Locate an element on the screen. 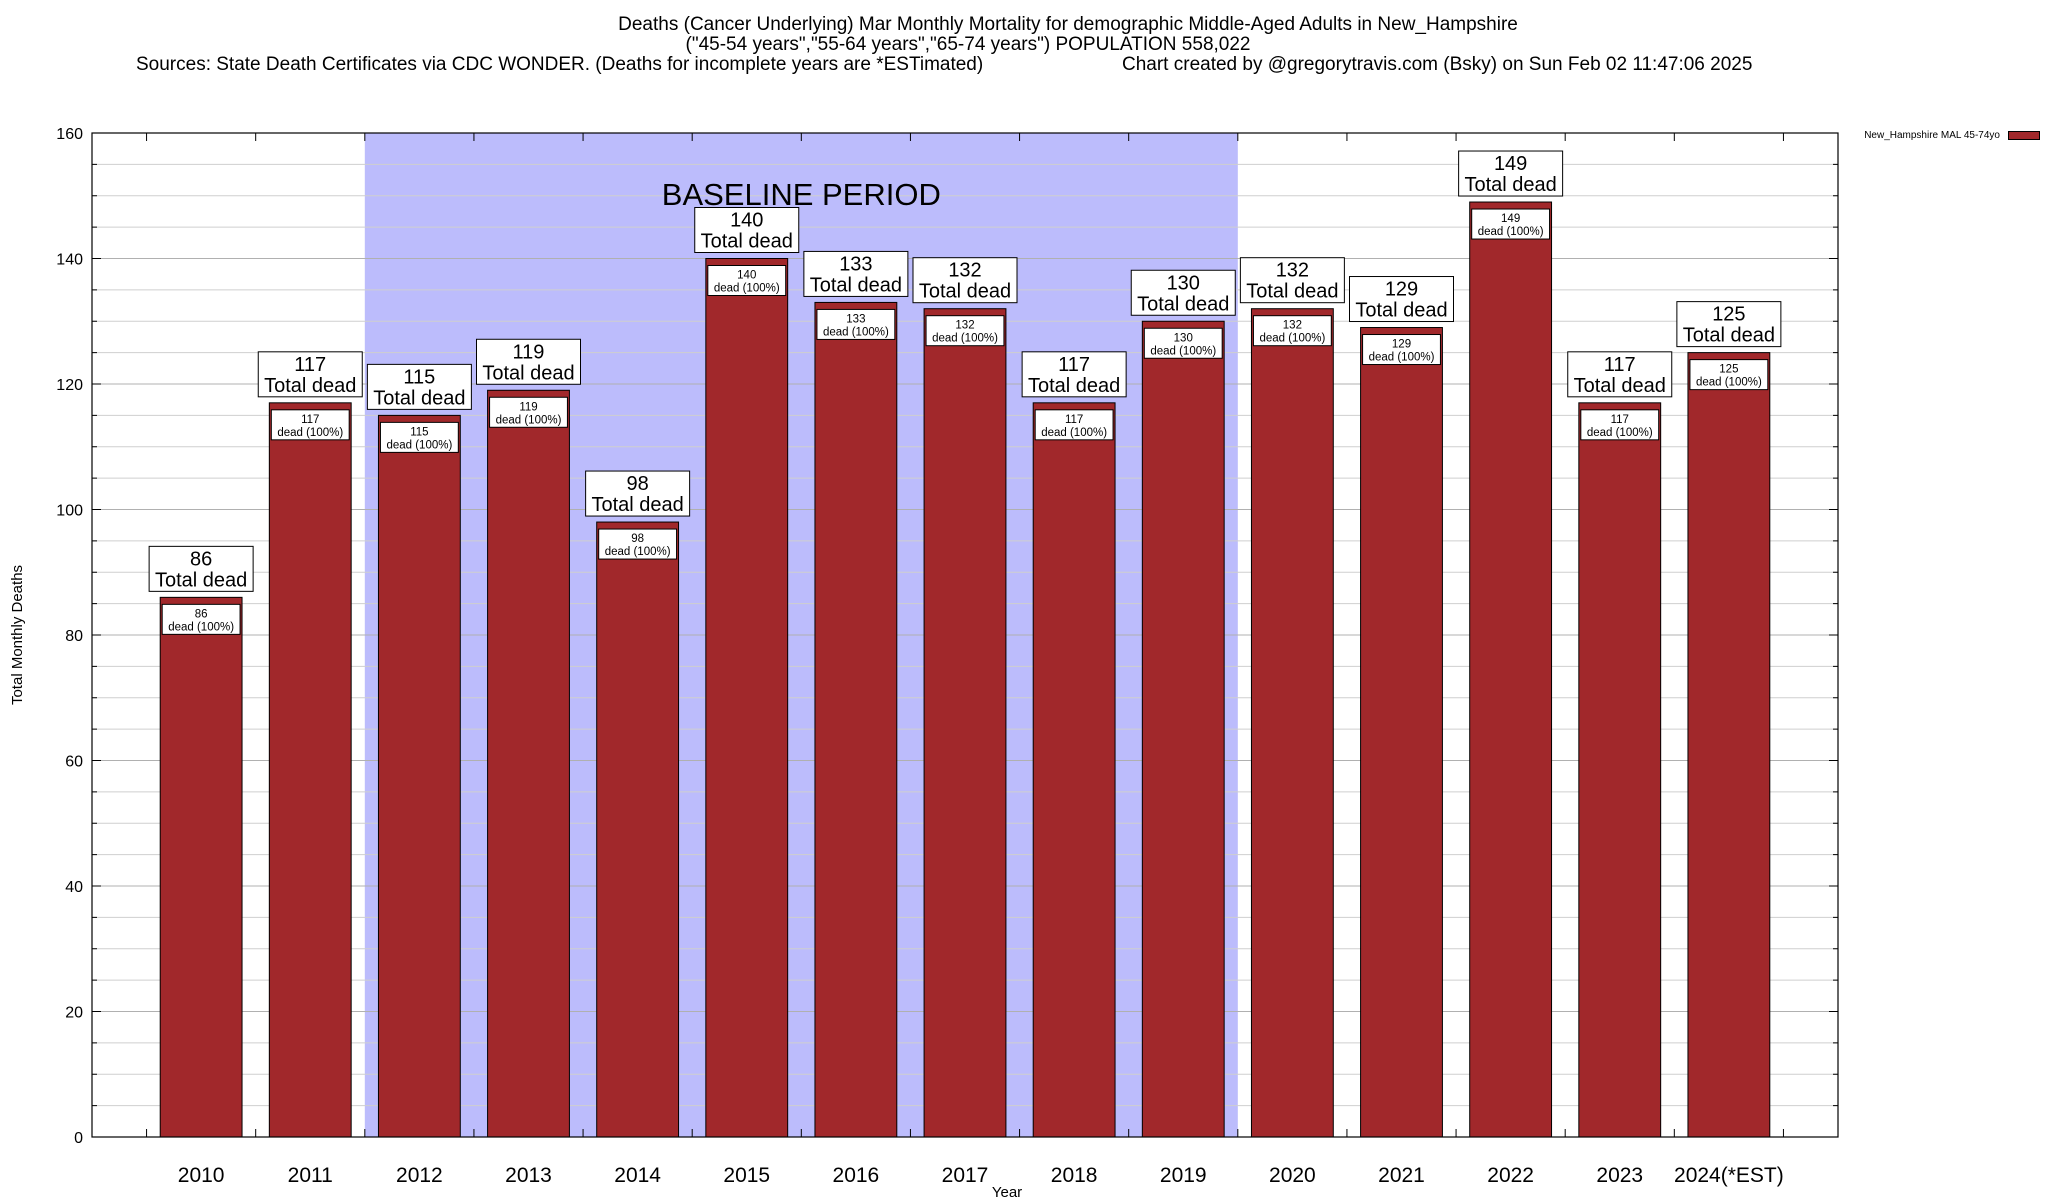  bar-2024(*EST) is located at coordinates (1729, 745).